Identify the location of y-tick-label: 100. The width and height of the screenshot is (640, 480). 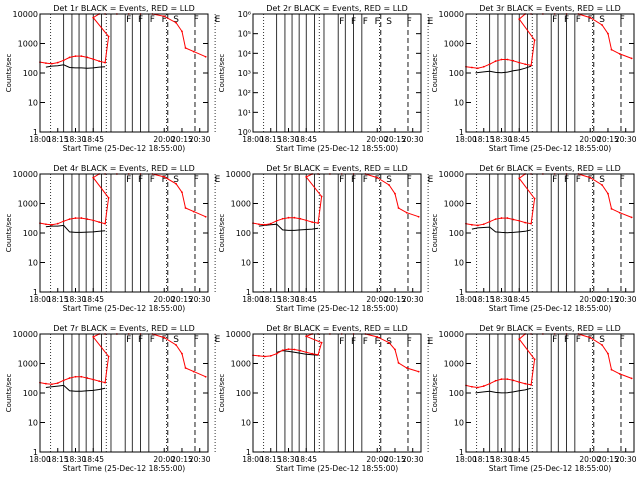
(456, 233).